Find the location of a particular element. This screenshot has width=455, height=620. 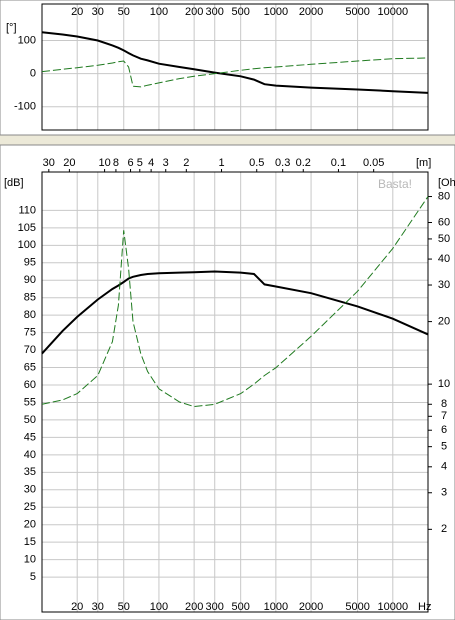

y-tick-label: 70 is located at coordinates (30, 350).